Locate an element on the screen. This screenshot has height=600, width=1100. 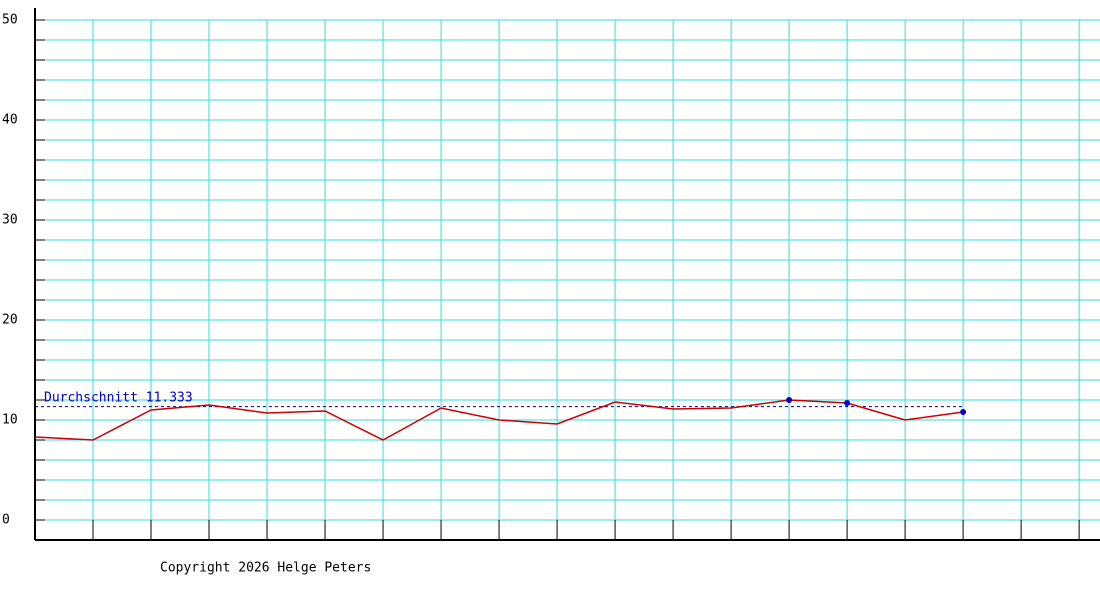
average-label-text: Durchschnitt is located at coordinates (91, 397).